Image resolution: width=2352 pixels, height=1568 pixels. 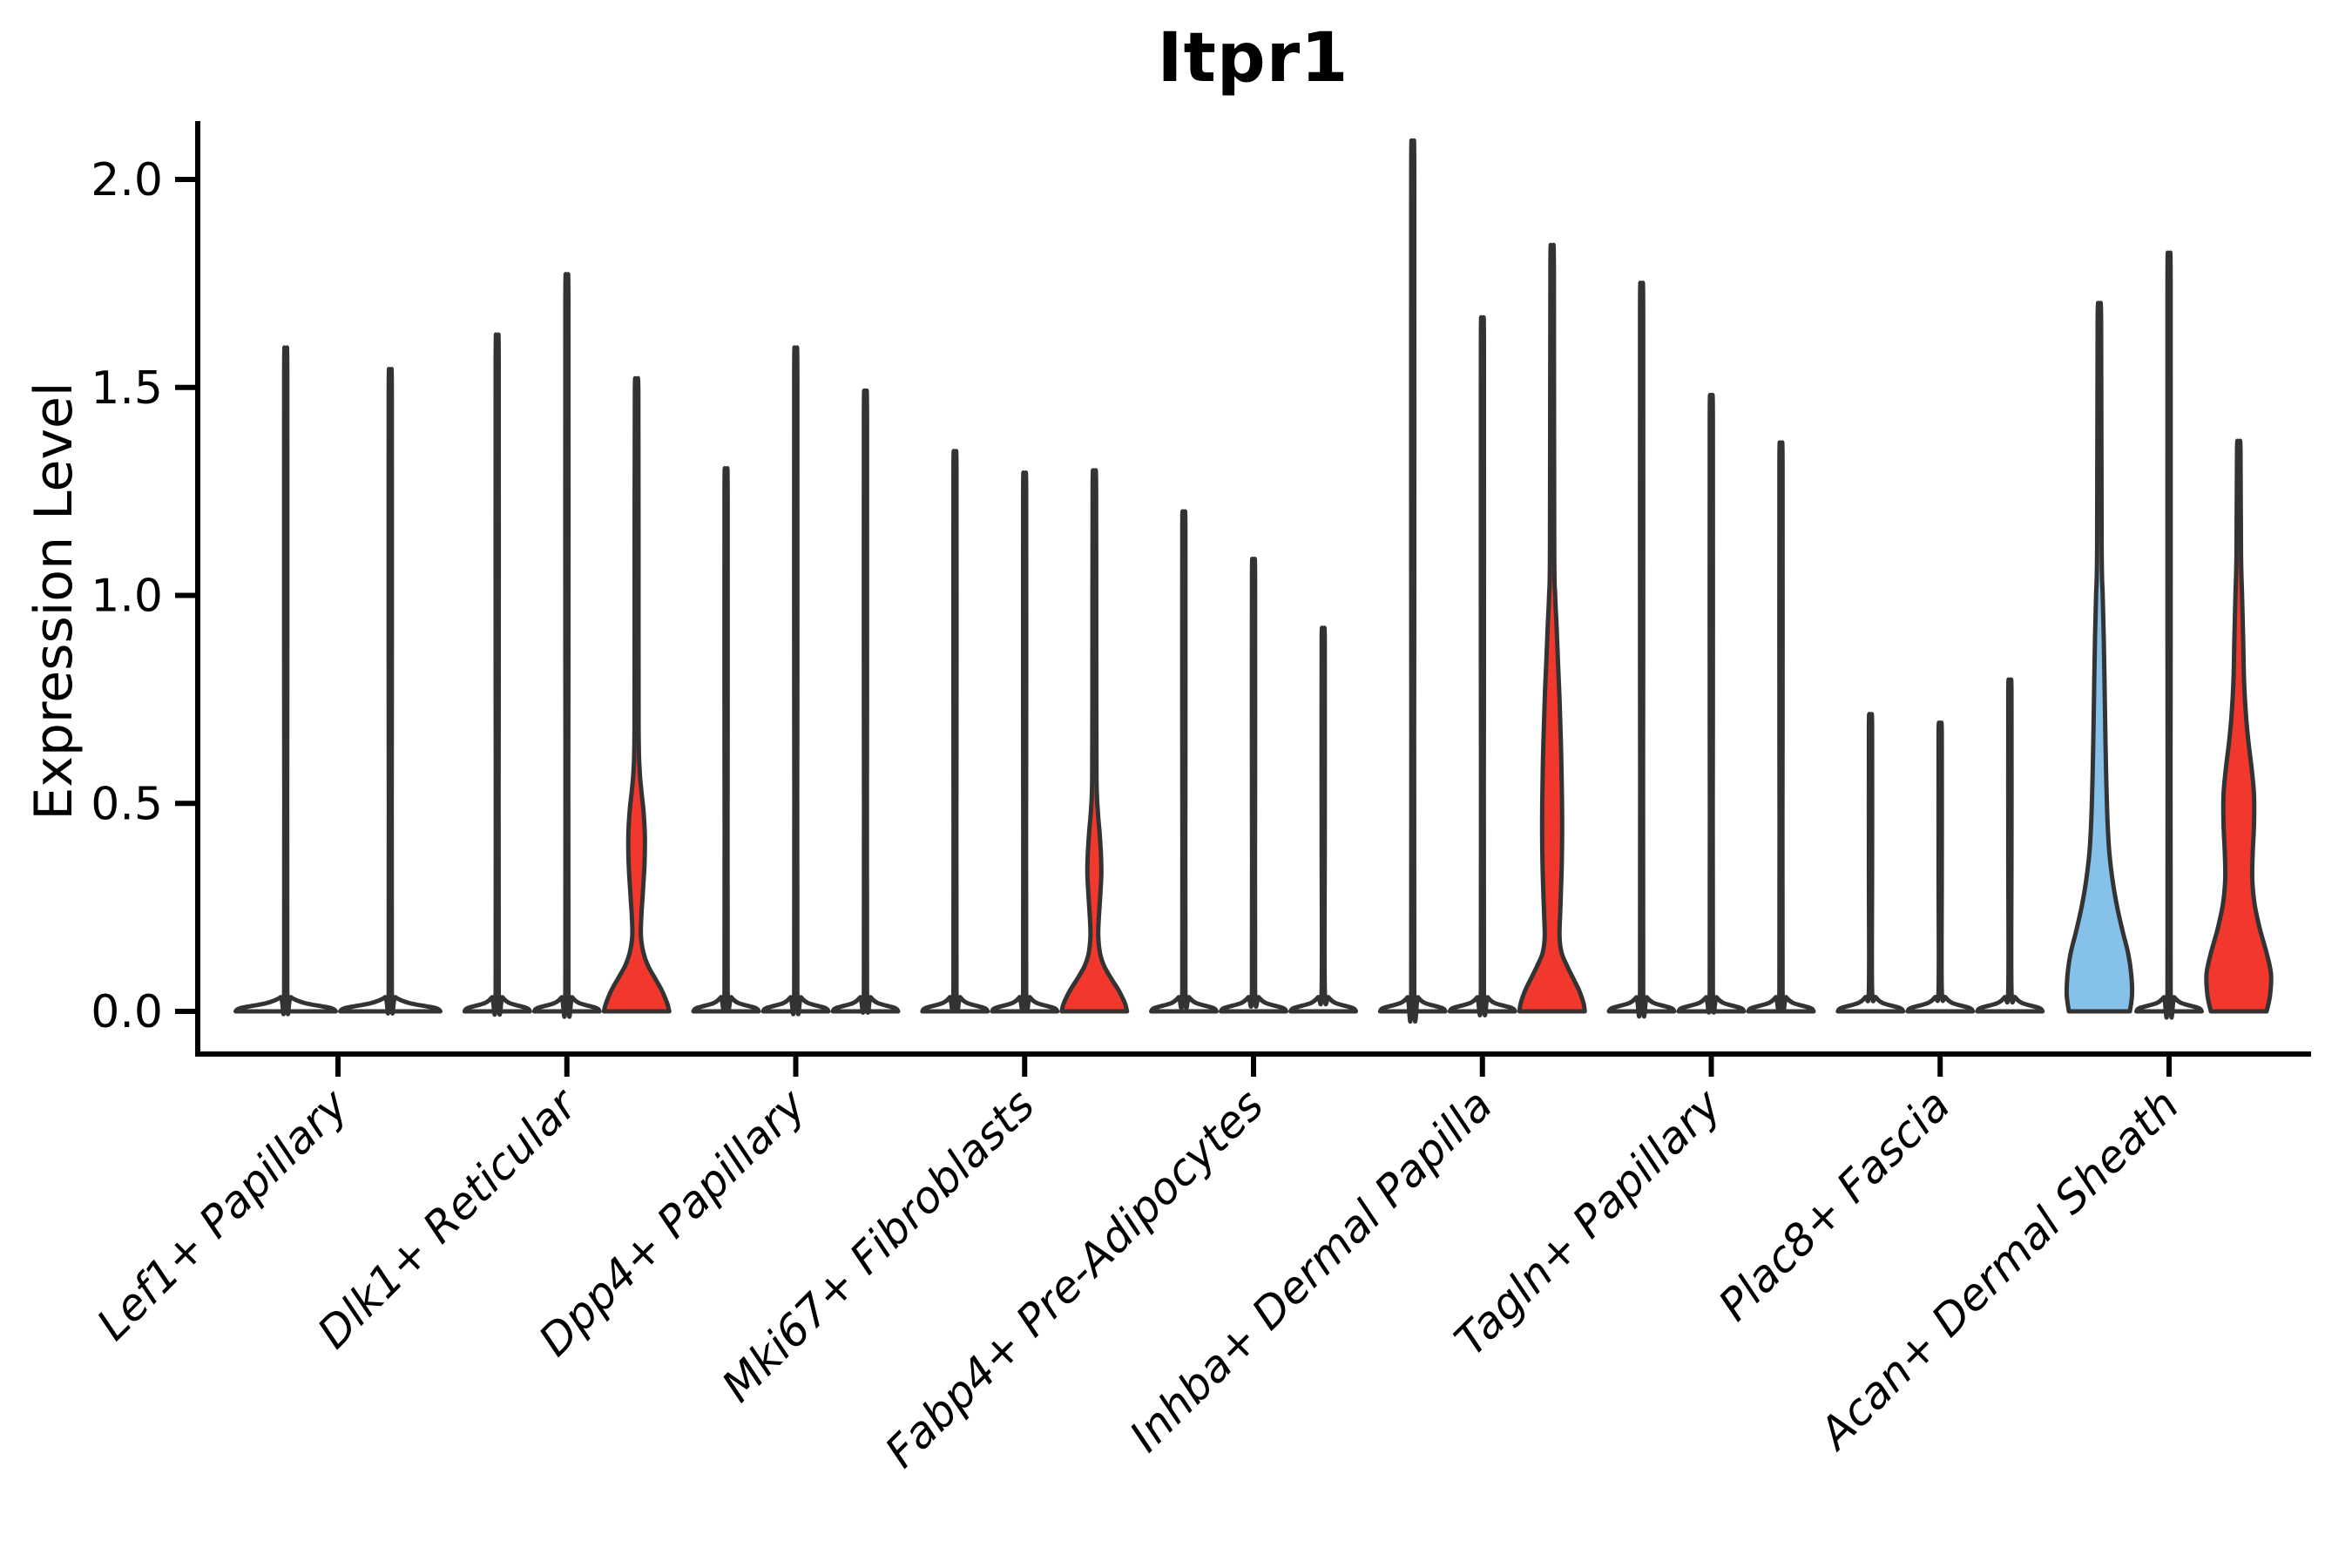 What do you see at coordinates (127, 597) in the screenshot?
I see `y-tick-label: 1.0` at bounding box center [127, 597].